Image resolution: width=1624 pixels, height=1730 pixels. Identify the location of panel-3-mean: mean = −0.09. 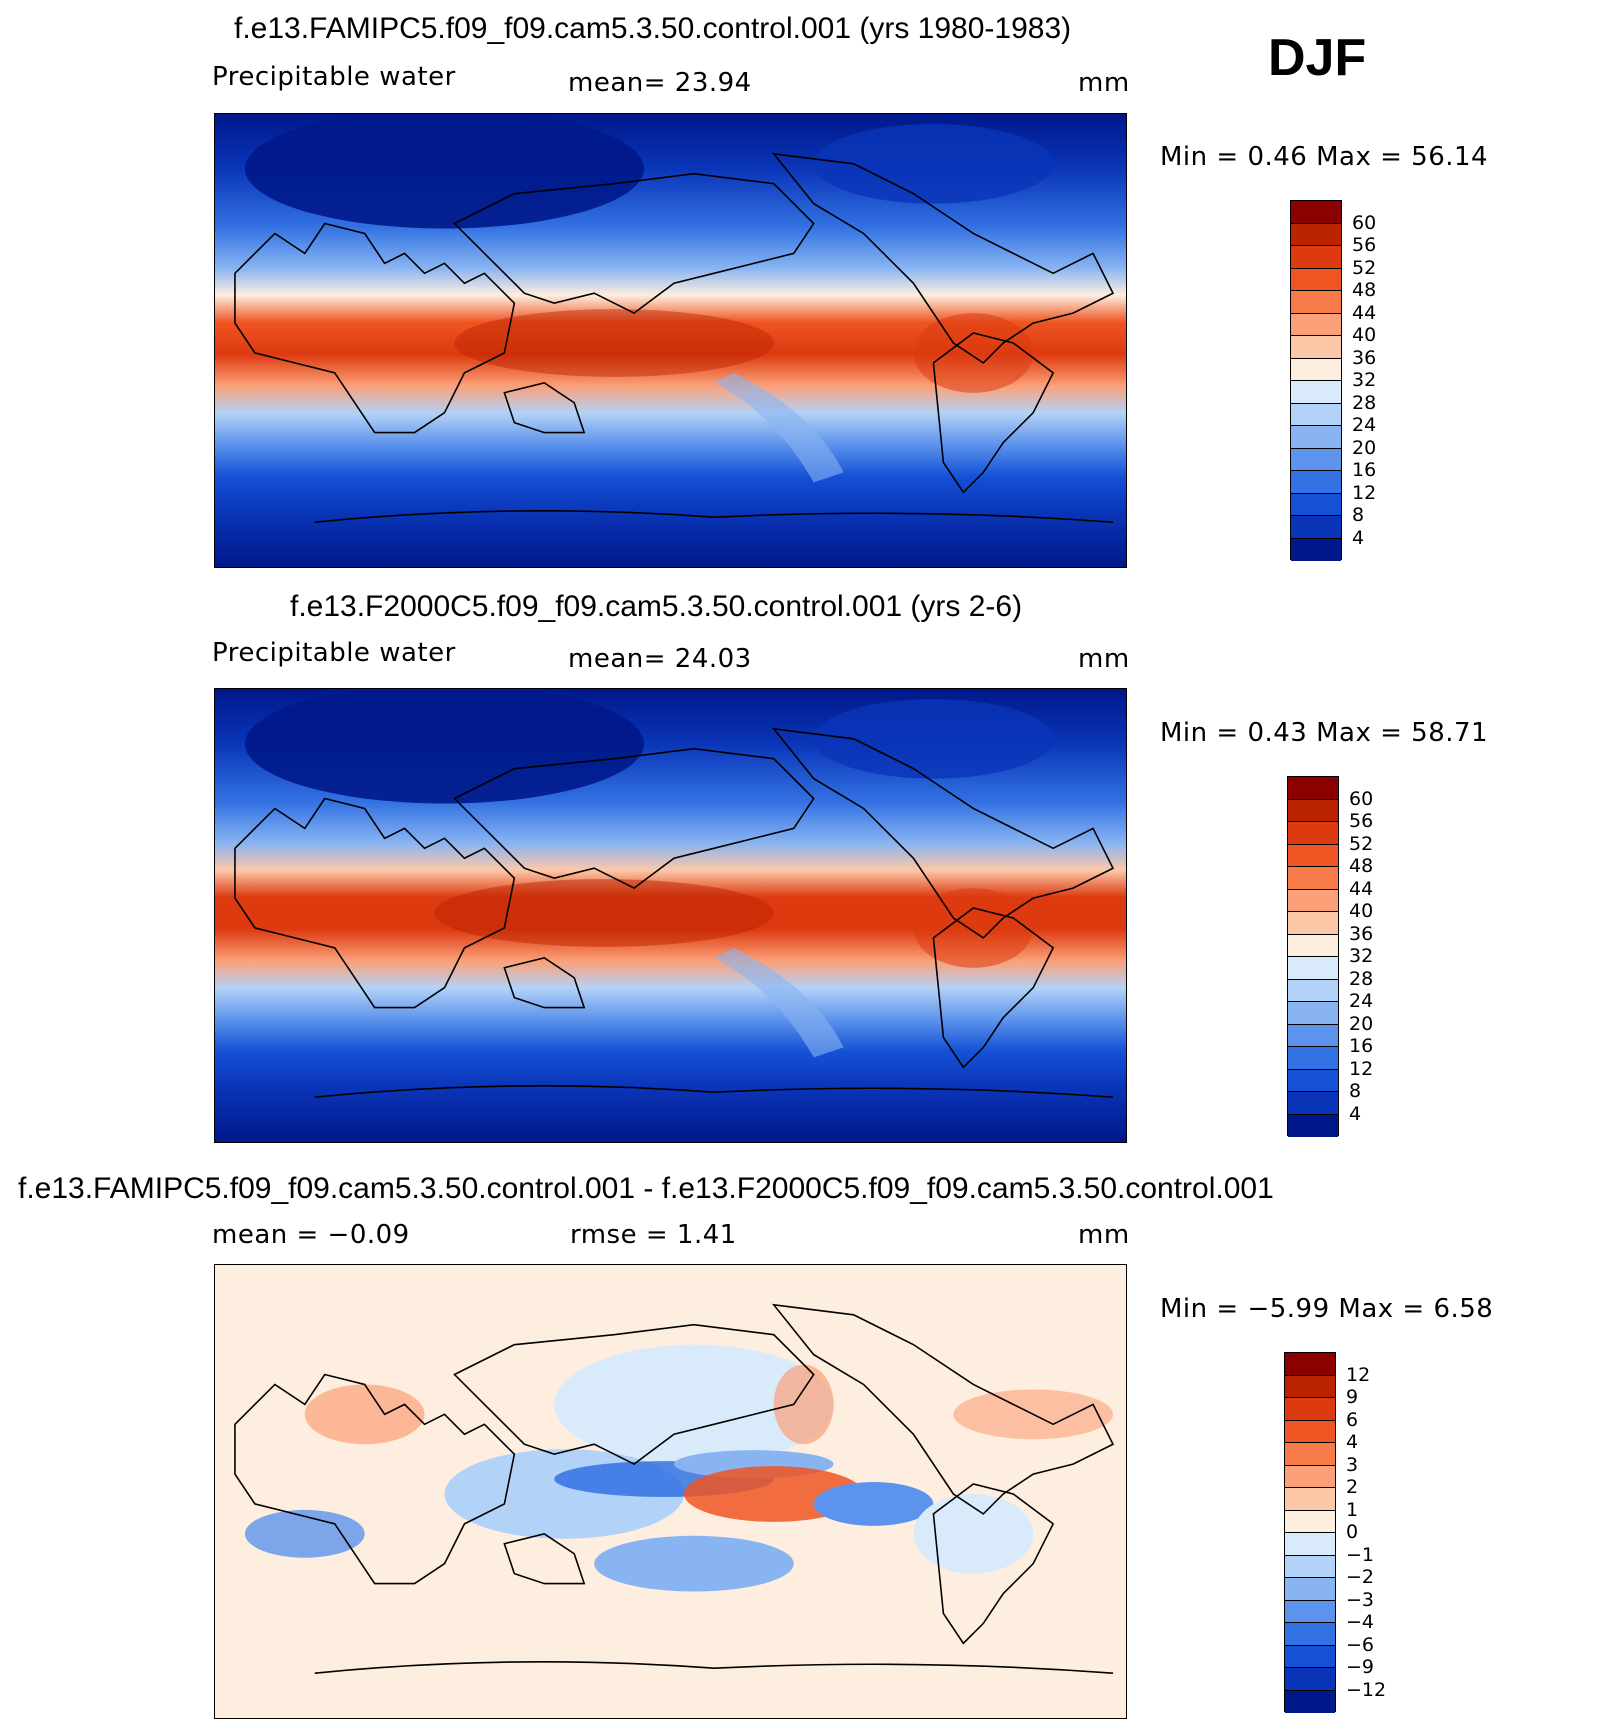
(311, 1235).